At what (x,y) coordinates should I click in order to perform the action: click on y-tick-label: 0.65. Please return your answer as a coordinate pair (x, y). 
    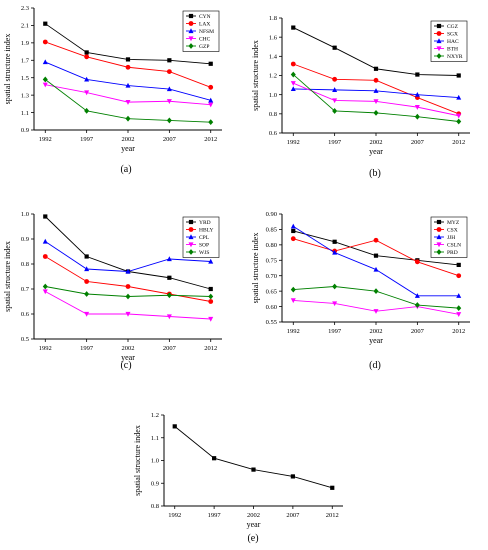
    Looking at the image, I should click on (271, 291).